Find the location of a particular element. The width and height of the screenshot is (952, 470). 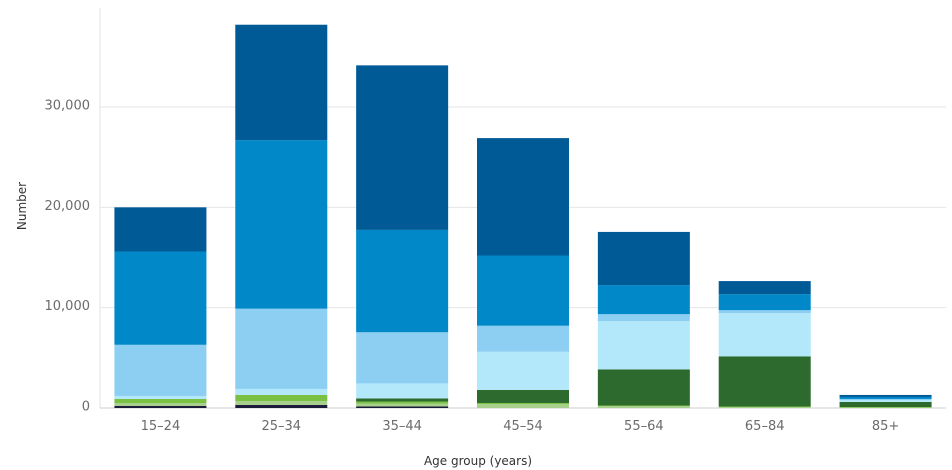

x-tick-label: 65–84 is located at coordinates (765, 426).